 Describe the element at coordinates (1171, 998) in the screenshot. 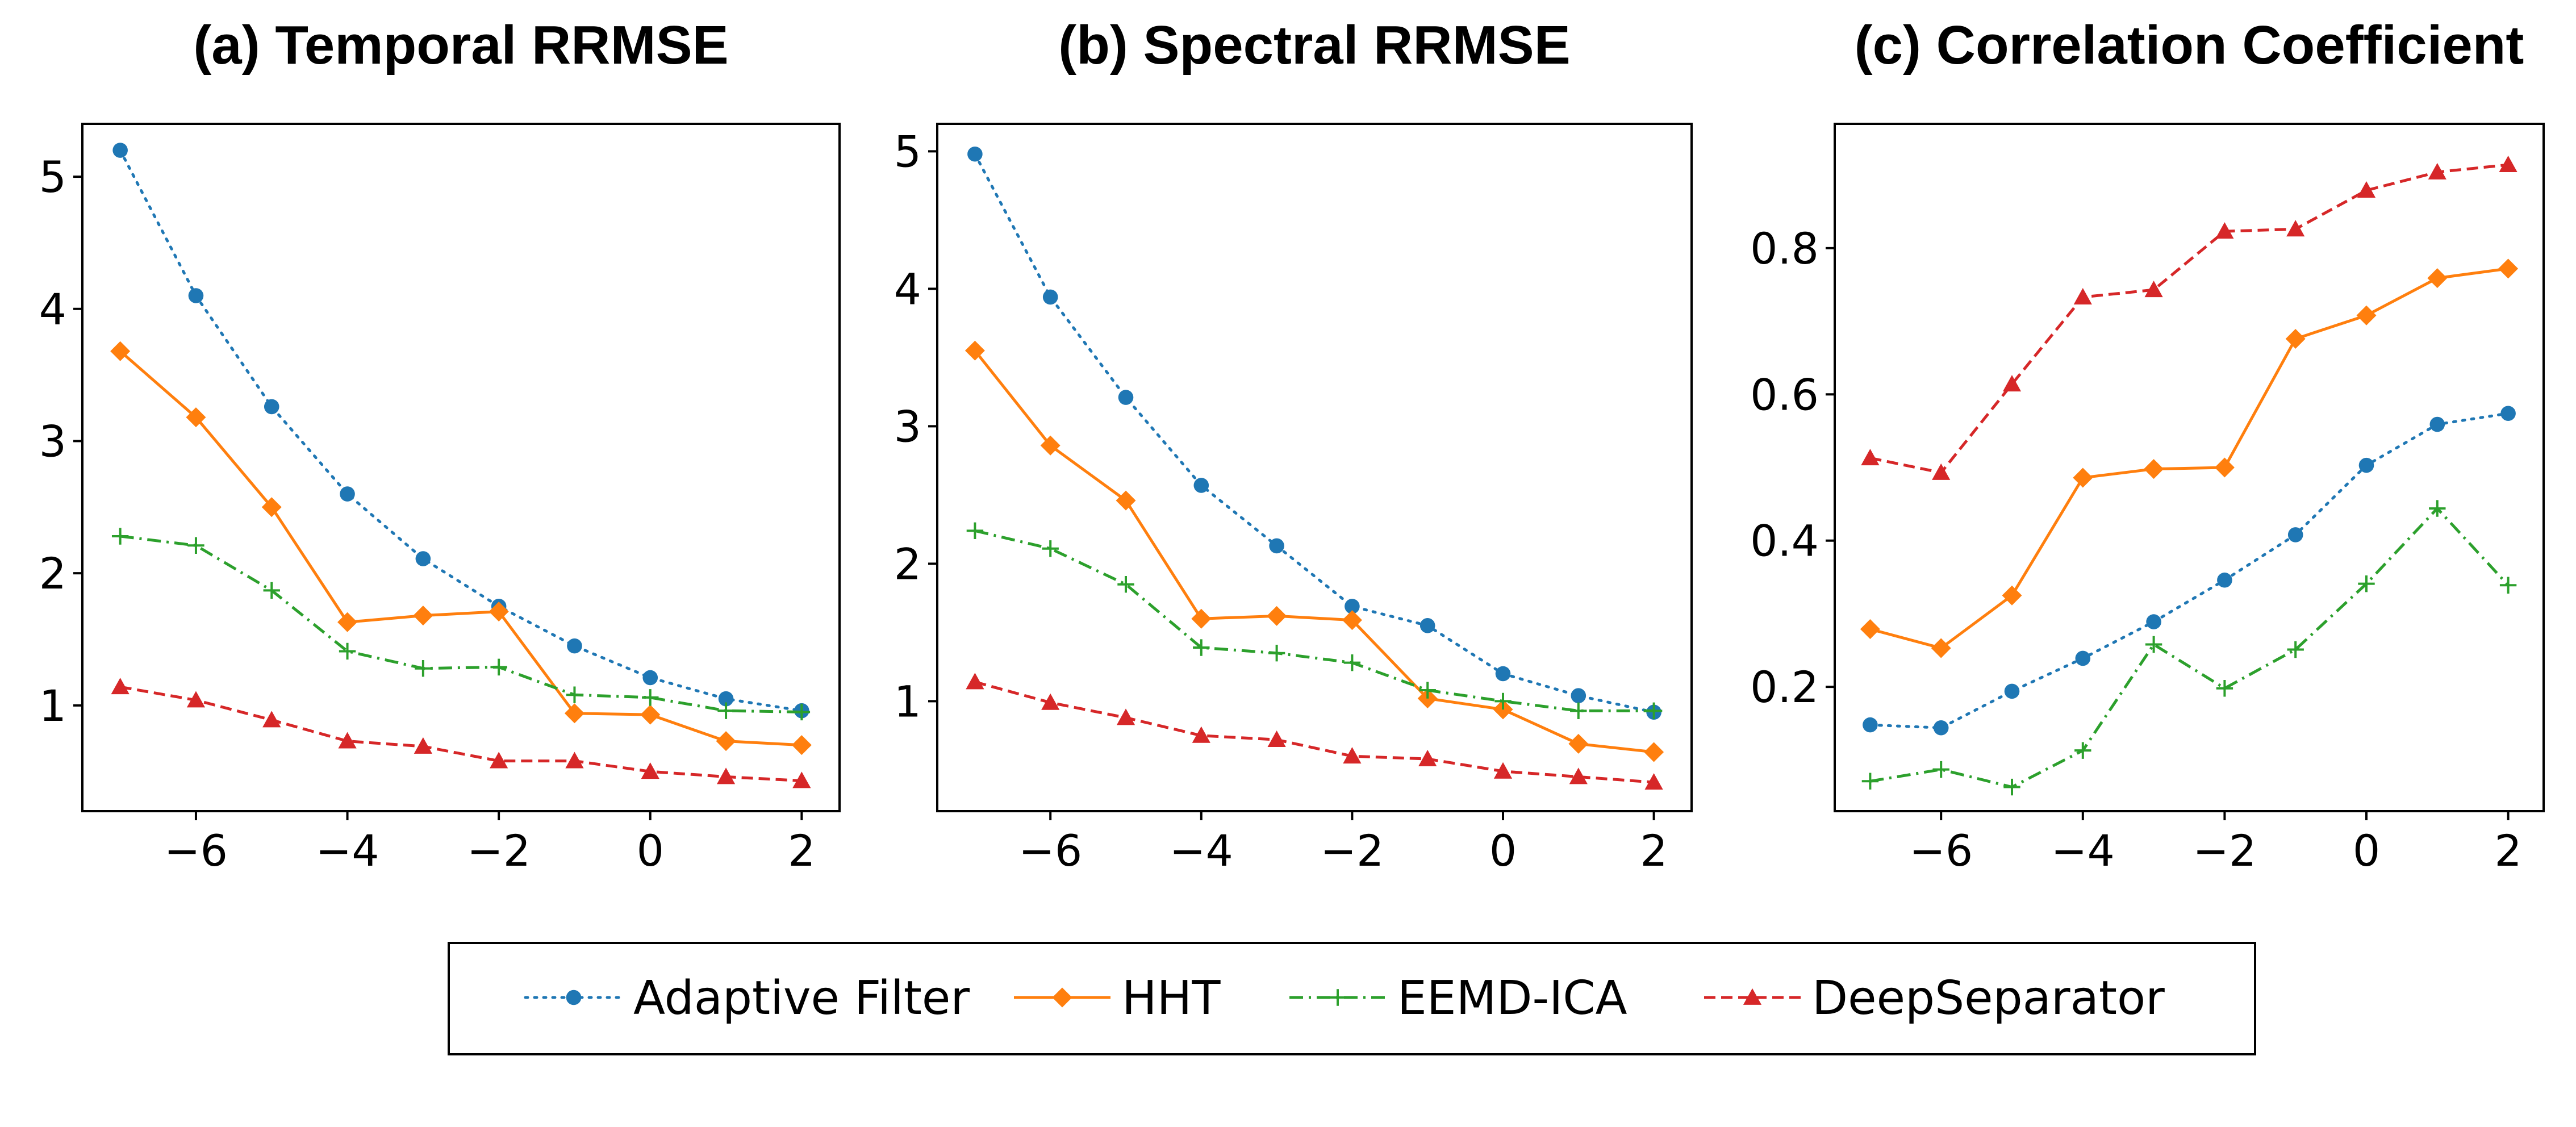

I see `legend-label: HHT` at that location.